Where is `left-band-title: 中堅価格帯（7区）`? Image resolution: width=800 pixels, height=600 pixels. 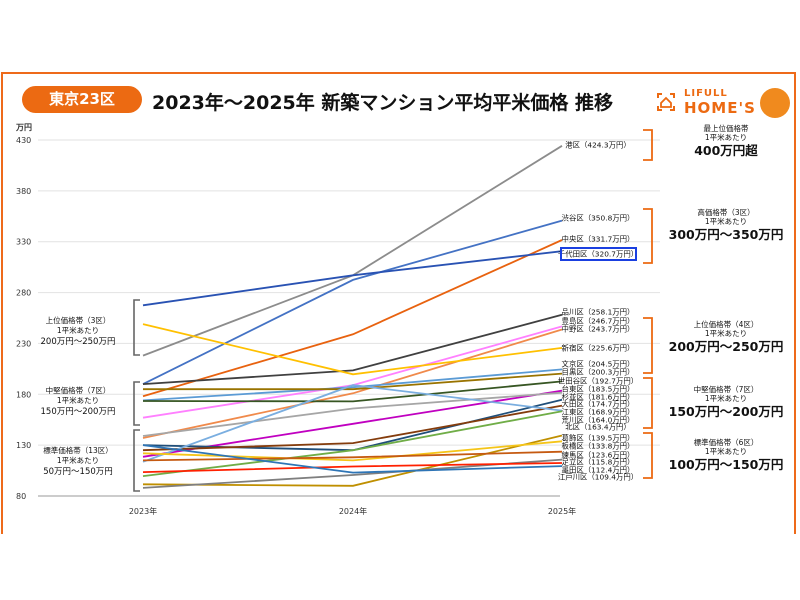 left-band-title: 中堅価格帯（7区） is located at coordinates (78, 390).